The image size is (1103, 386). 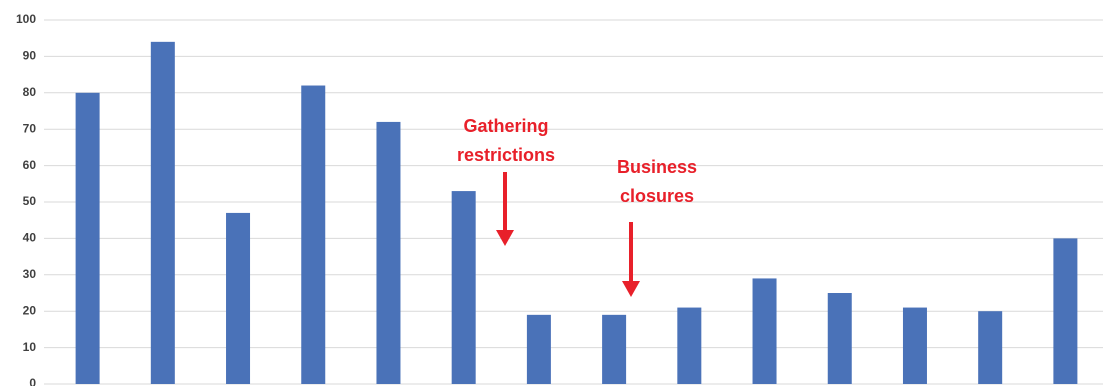 I want to click on annotation-arrows, so click(x=568, y=234).